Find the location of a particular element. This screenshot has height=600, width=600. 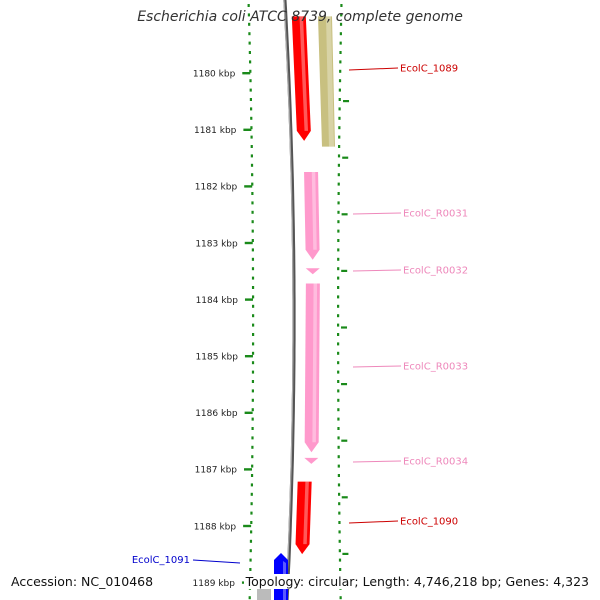

features is located at coordinates (296, 308).